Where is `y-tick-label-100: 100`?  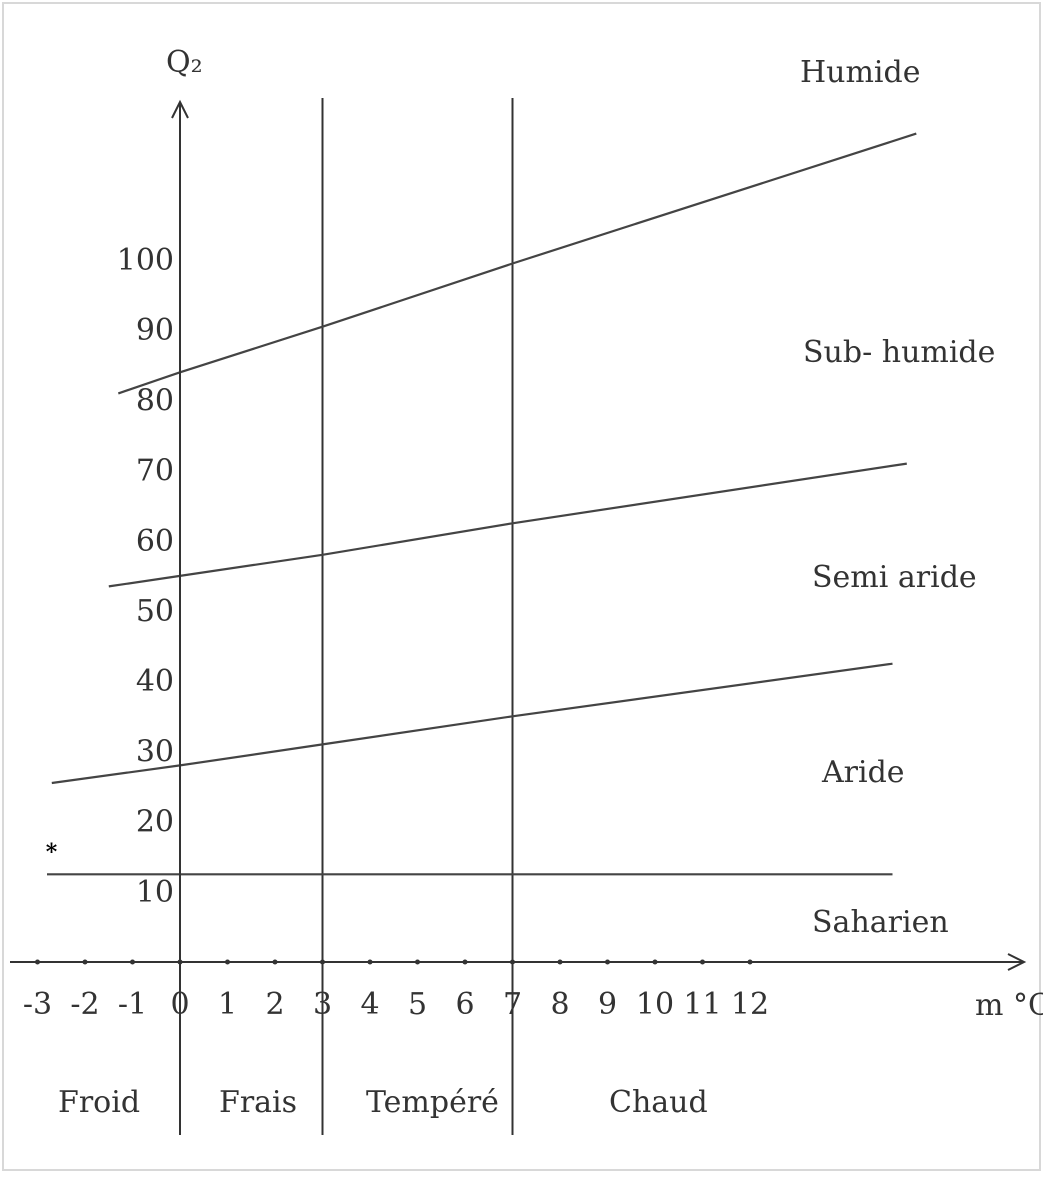
y-tick-label-100: 100 is located at coordinates (145, 260).